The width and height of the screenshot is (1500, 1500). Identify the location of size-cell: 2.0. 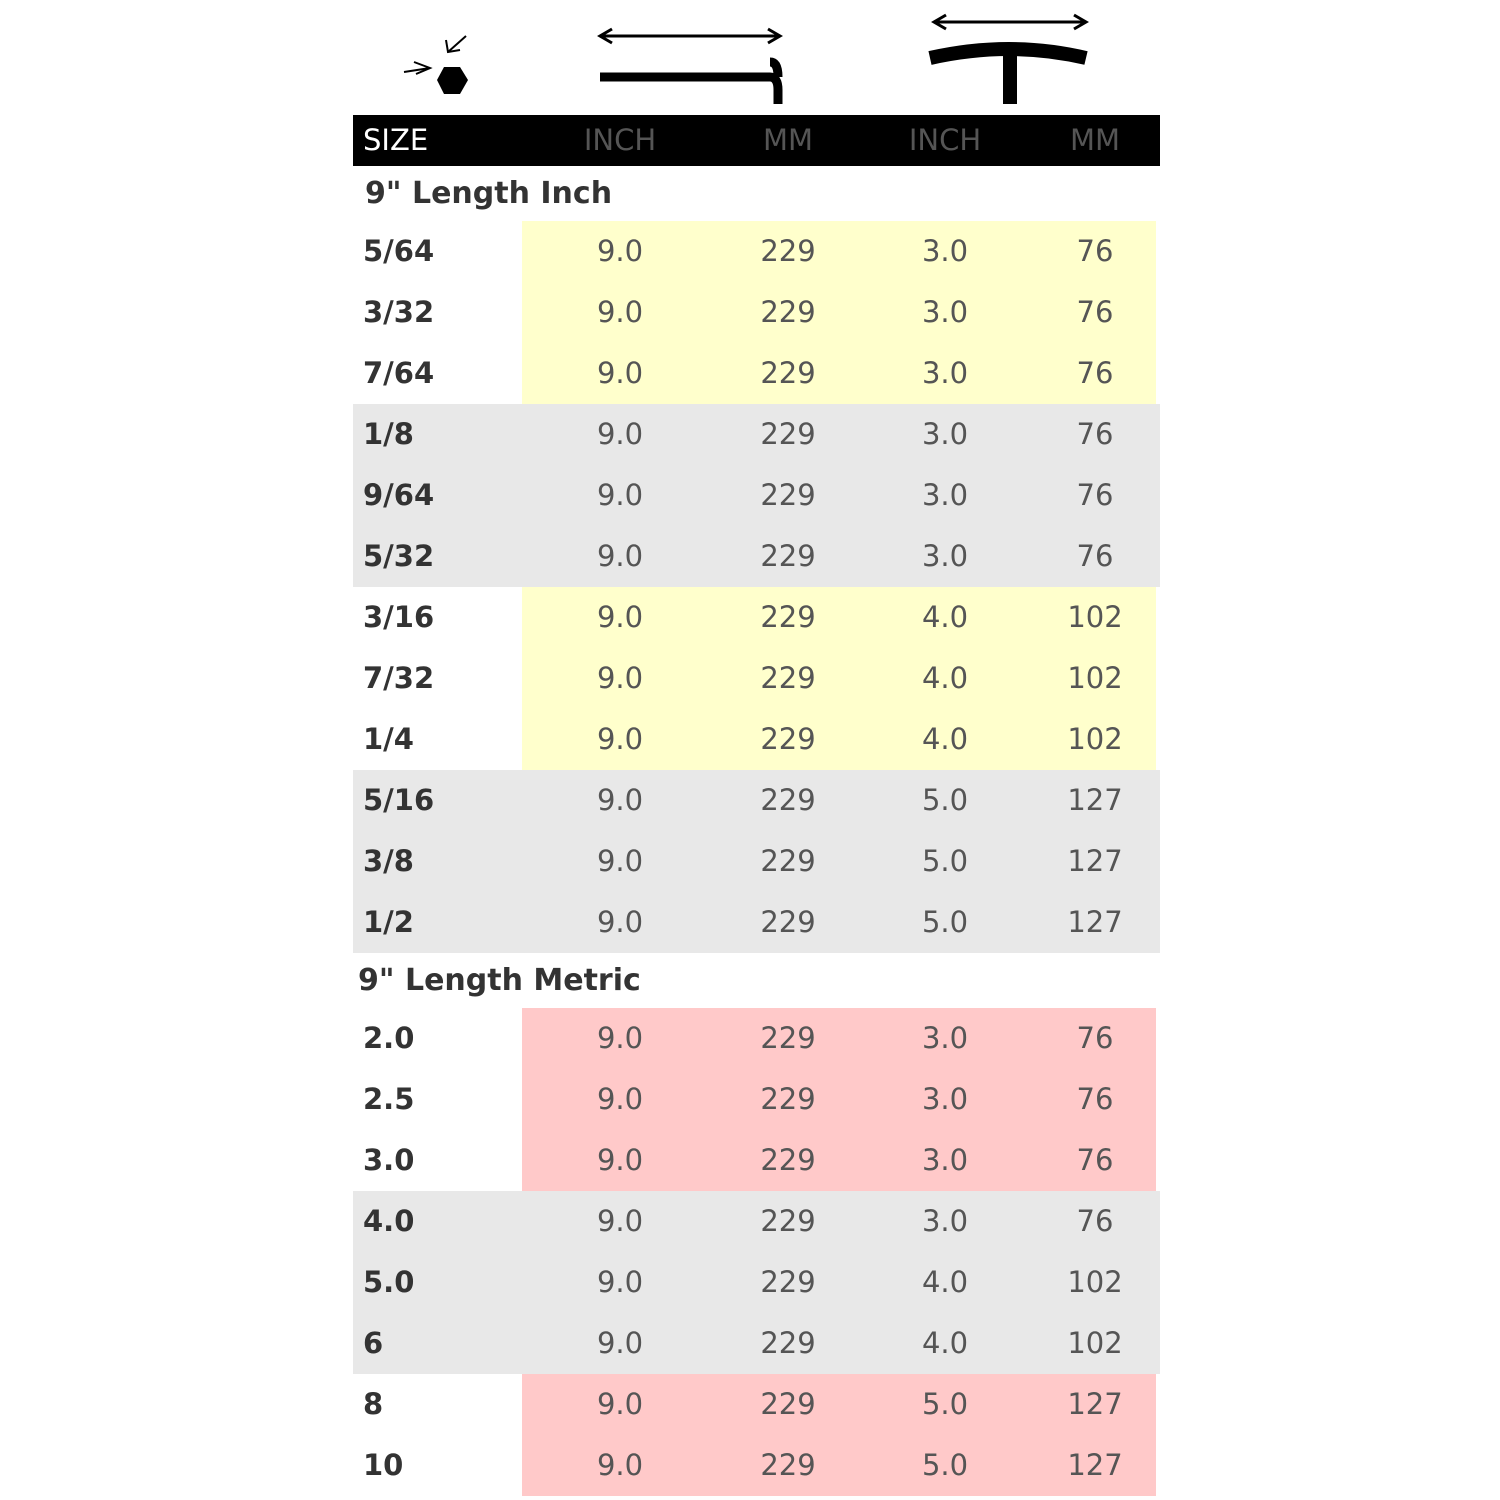
(389, 1038).